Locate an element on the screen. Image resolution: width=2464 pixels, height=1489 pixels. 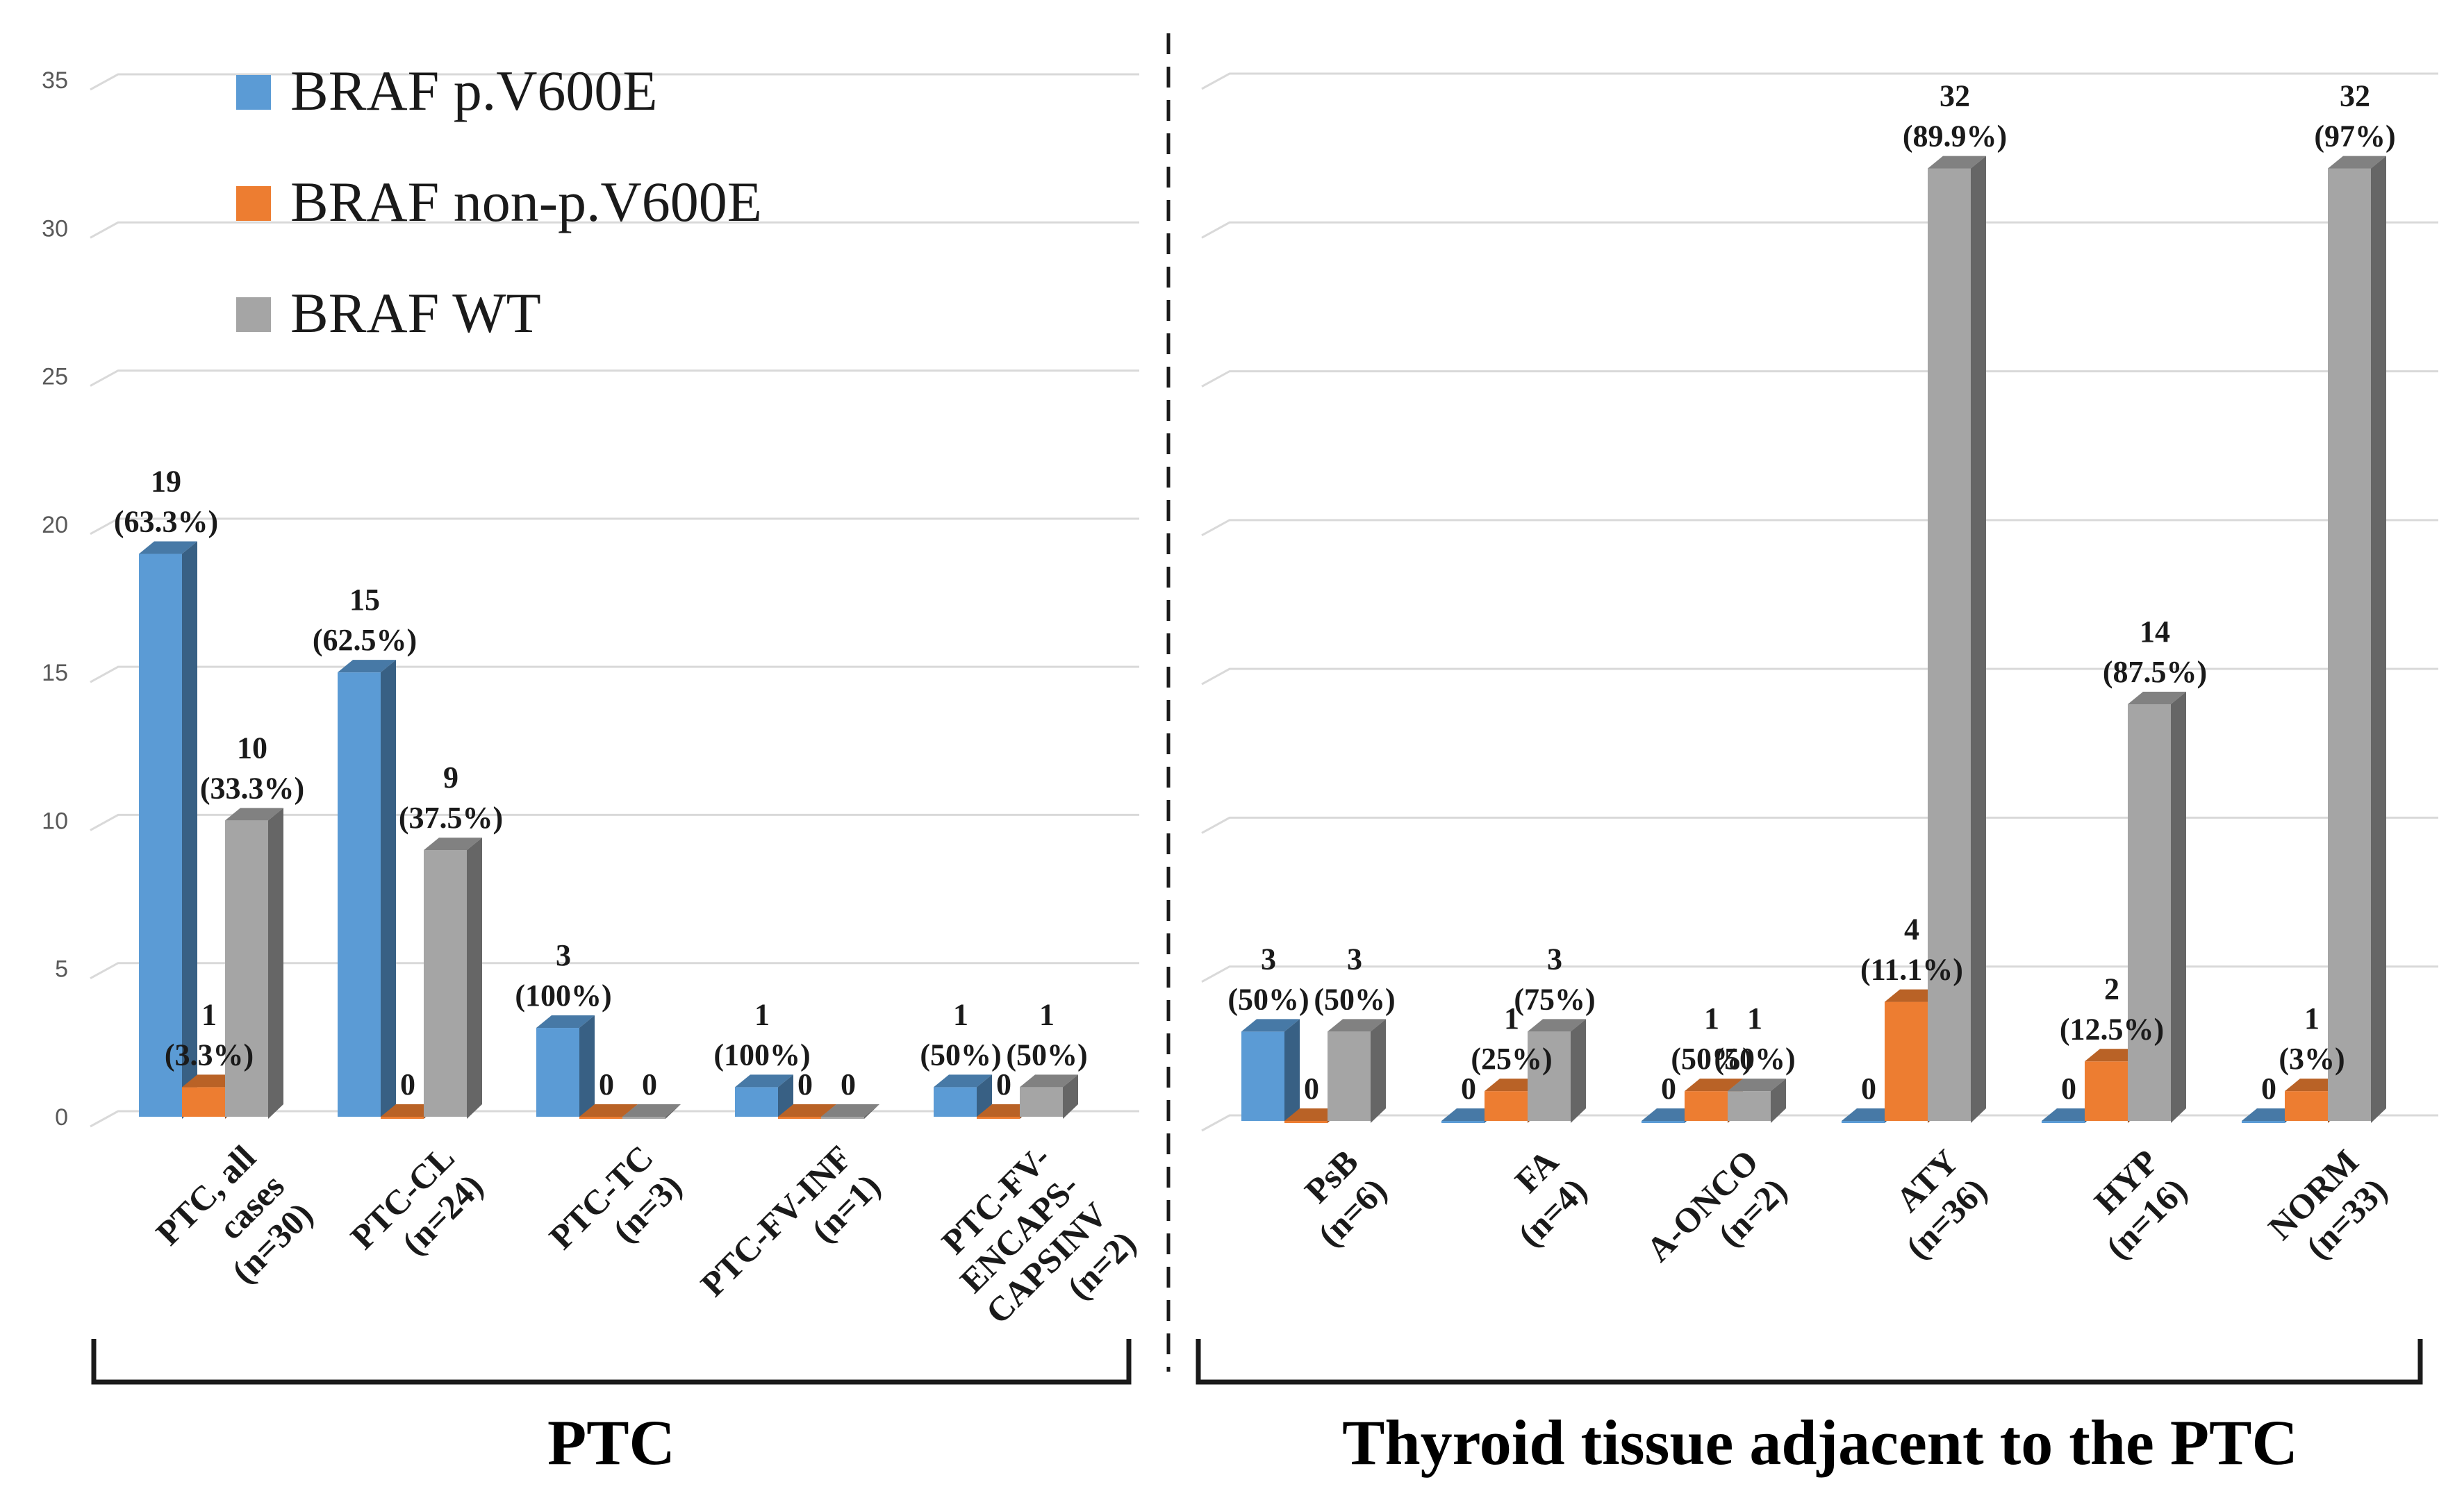
data-label-1-0-2: 3 (50%) is located at coordinates (1354, 979).